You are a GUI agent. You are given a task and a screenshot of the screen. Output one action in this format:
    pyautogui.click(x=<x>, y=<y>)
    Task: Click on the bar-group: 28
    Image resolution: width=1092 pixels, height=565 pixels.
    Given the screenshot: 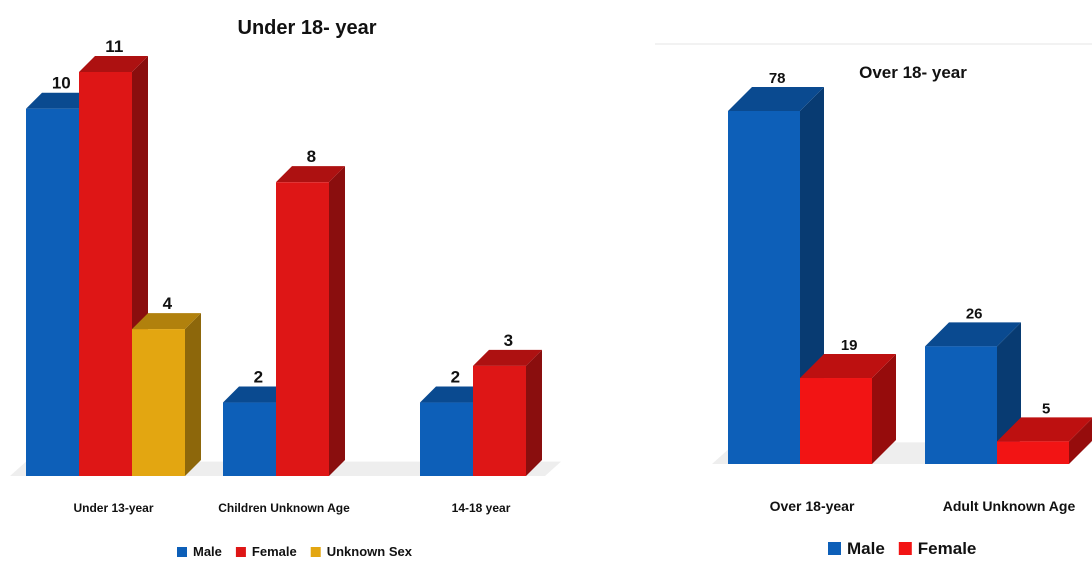 What is the action you would take?
    pyautogui.click(x=284, y=311)
    